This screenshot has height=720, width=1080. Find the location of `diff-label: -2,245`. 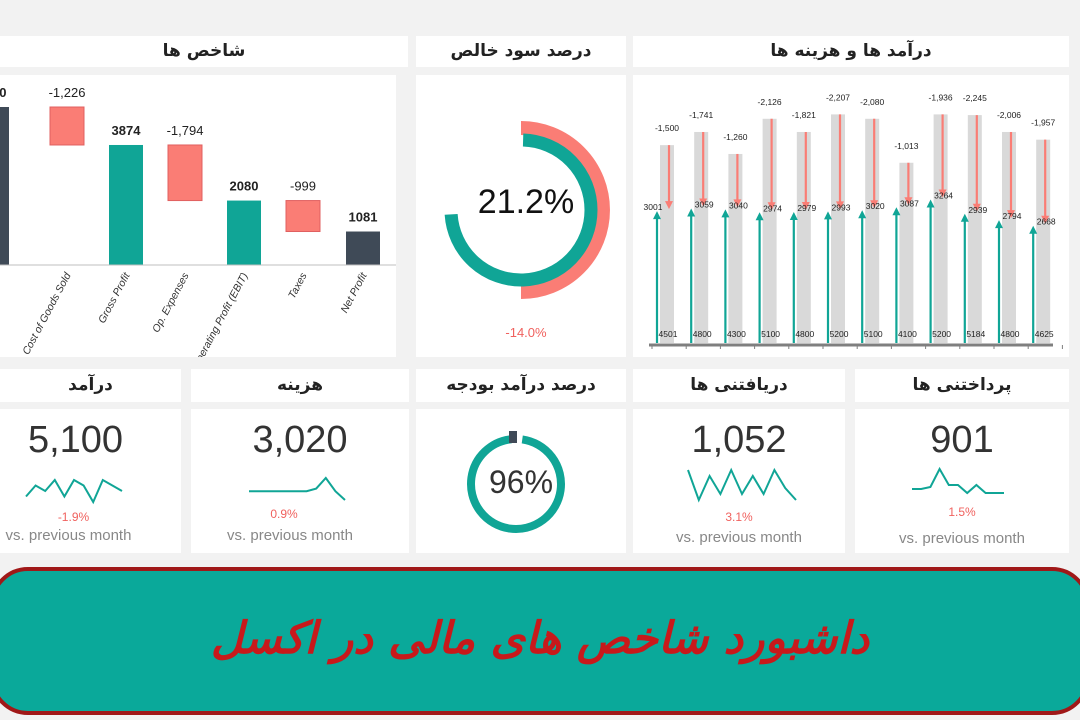

diff-label: -2,245 is located at coordinates (975, 98).